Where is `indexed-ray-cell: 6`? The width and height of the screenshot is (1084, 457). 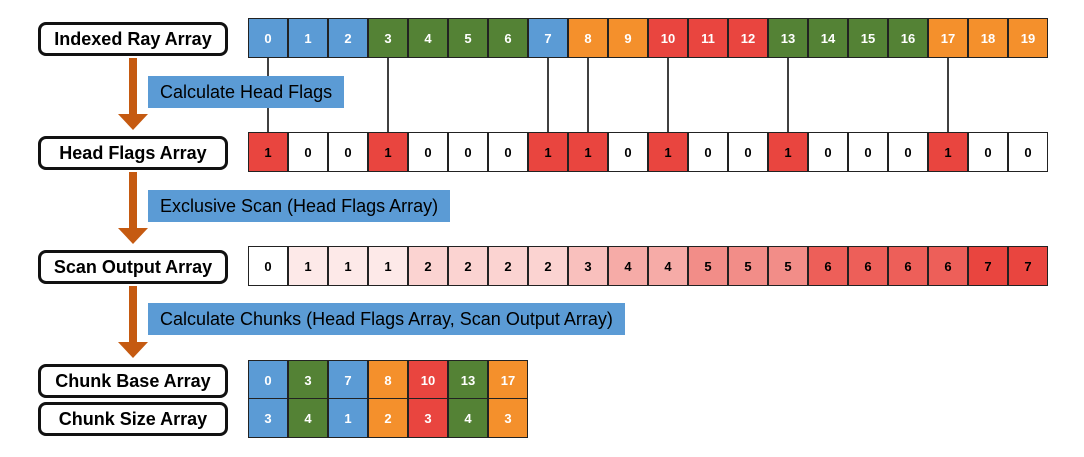 indexed-ray-cell: 6 is located at coordinates (508, 38).